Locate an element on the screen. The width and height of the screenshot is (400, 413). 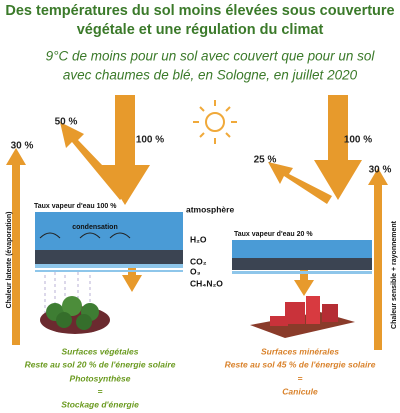
caption: Reste au sol 45 % de l'énergie solaire is located at coordinates (300, 364).